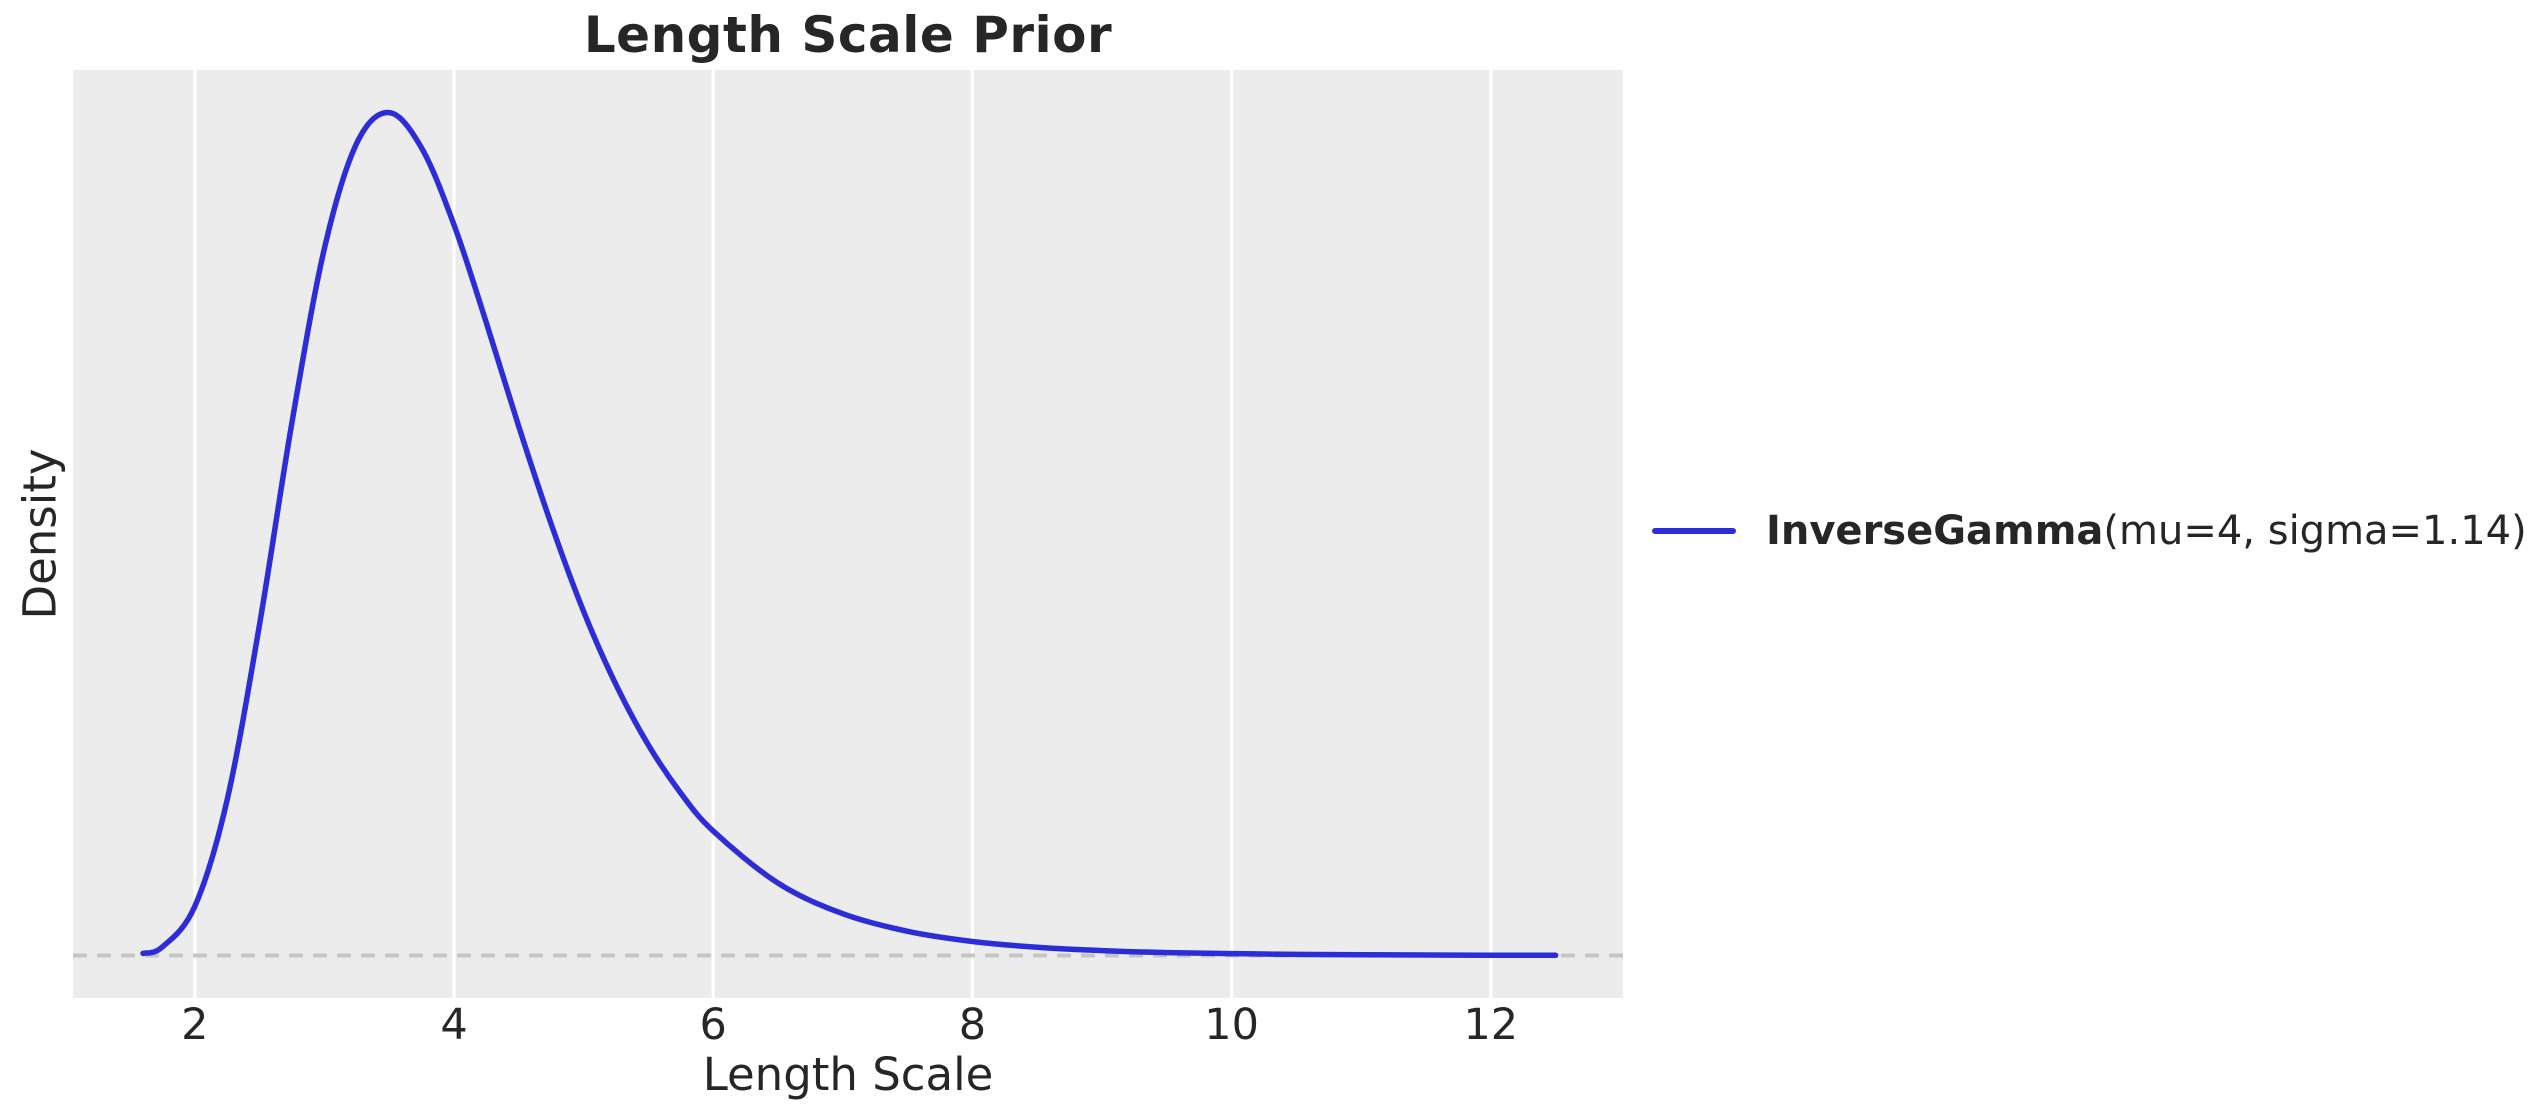 The width and height of the screenshot is (2540, 1115). I want to click on x-tick-label-8: 8, so click(972, 1025).